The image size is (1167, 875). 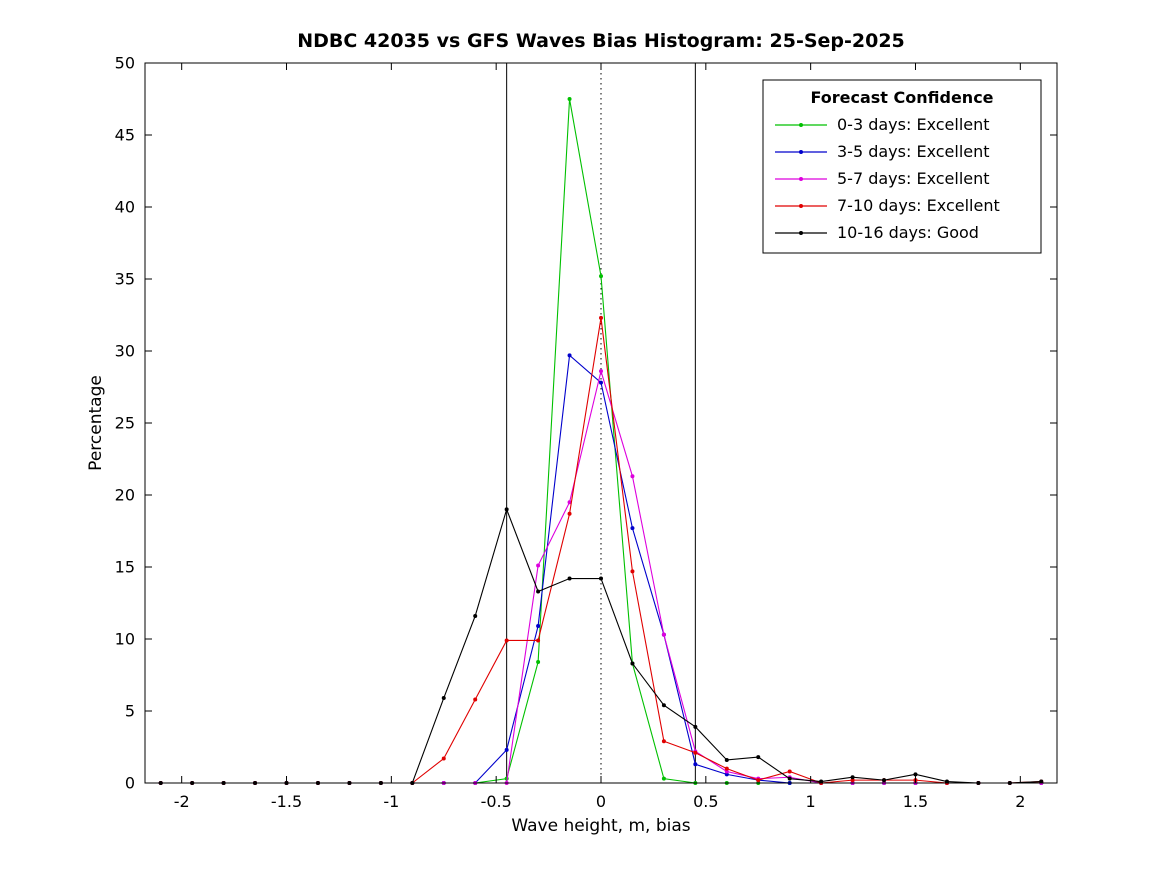 I want to click on y-tick-label: 0, so click(x=130, y=783).